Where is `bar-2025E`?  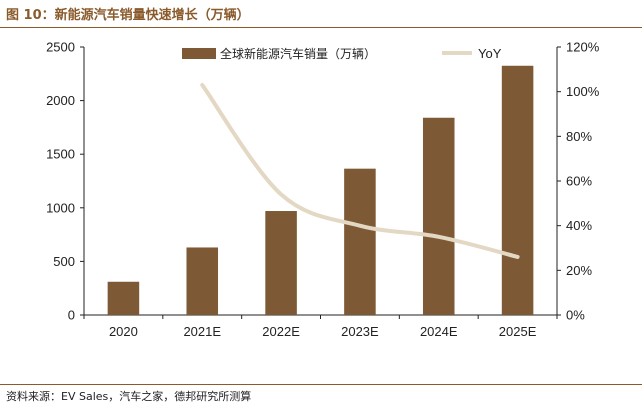
bar-2025E is located at coordinates (517, 190).